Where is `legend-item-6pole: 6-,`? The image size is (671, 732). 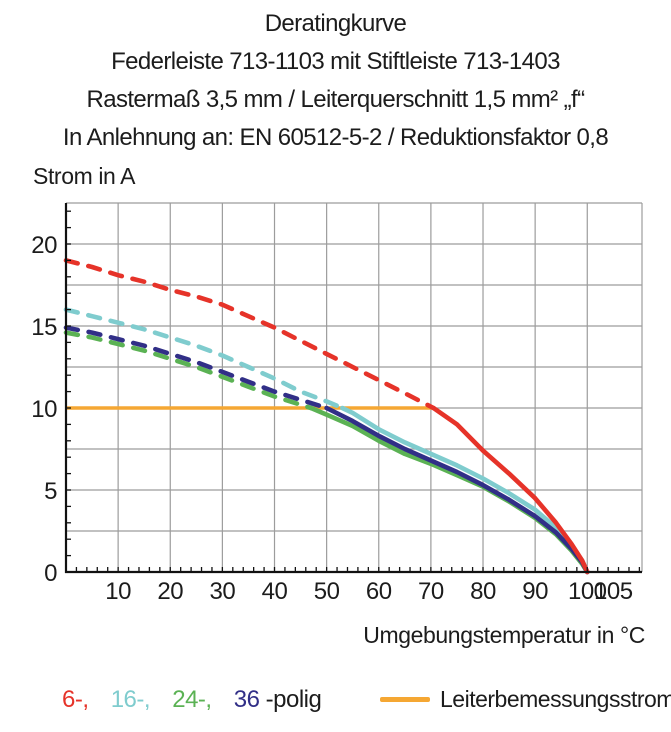 legend-item-6pole: 6-, is located at coordinates (75, 699).